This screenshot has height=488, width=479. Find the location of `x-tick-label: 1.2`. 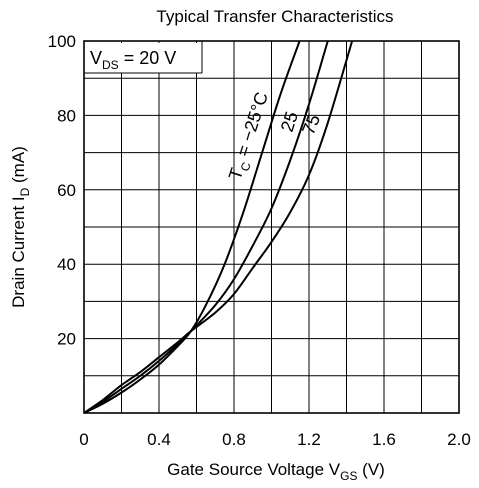

x-tick-label: 1.2 is located at coordinates (309, 439).